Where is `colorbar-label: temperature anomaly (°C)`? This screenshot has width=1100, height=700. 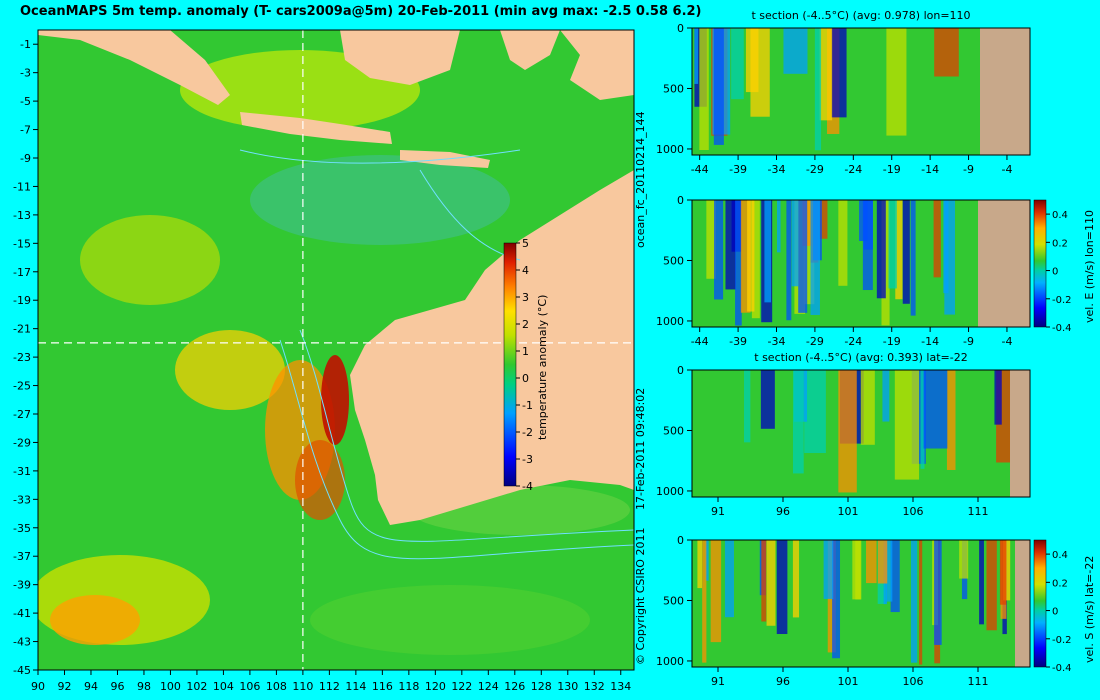
colorbar-label: temperature anomaly (°C) is located at coordinates (542, 367).